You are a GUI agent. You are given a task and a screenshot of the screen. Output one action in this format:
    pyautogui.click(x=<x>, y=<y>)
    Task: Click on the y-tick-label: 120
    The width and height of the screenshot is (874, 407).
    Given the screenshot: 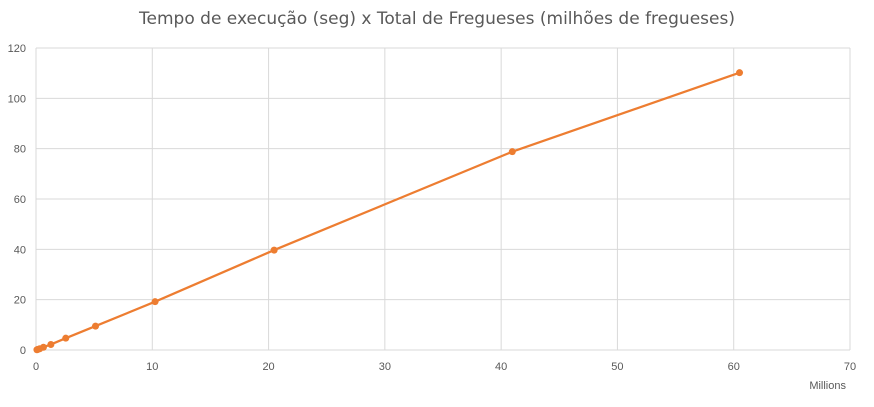 What is the action you would take?
    pyautogui.click(x=17, y=49)
    